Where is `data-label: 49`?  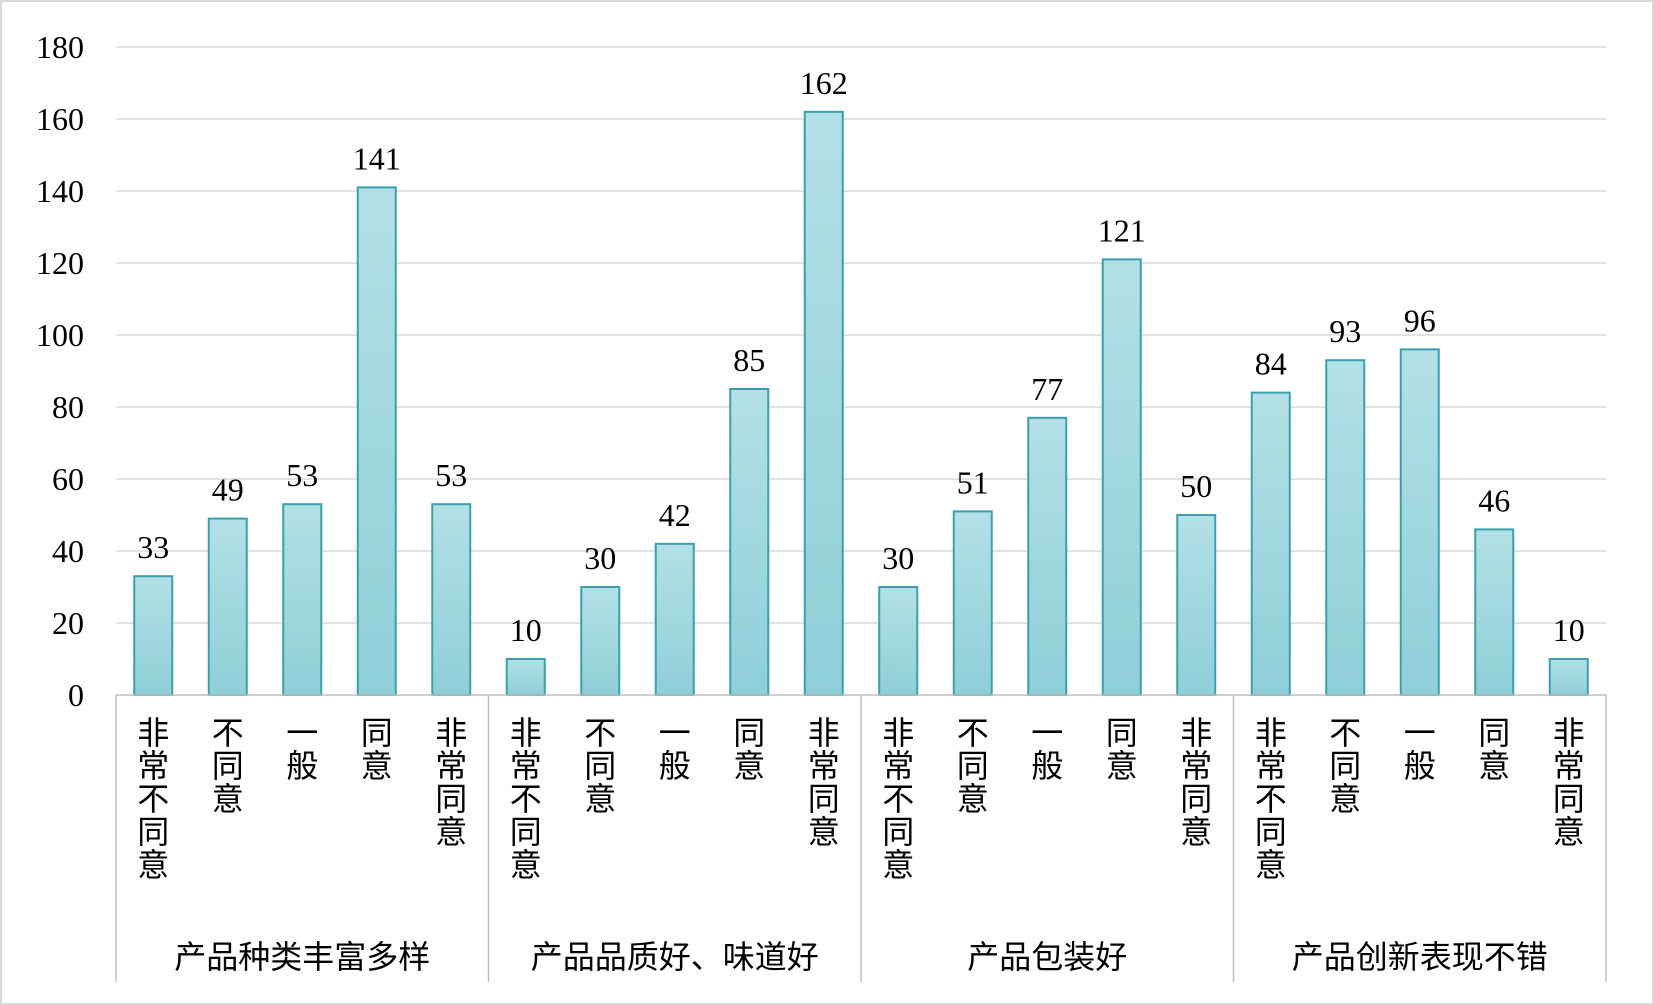 data-label: 49 is located at coordinates (228, 490).